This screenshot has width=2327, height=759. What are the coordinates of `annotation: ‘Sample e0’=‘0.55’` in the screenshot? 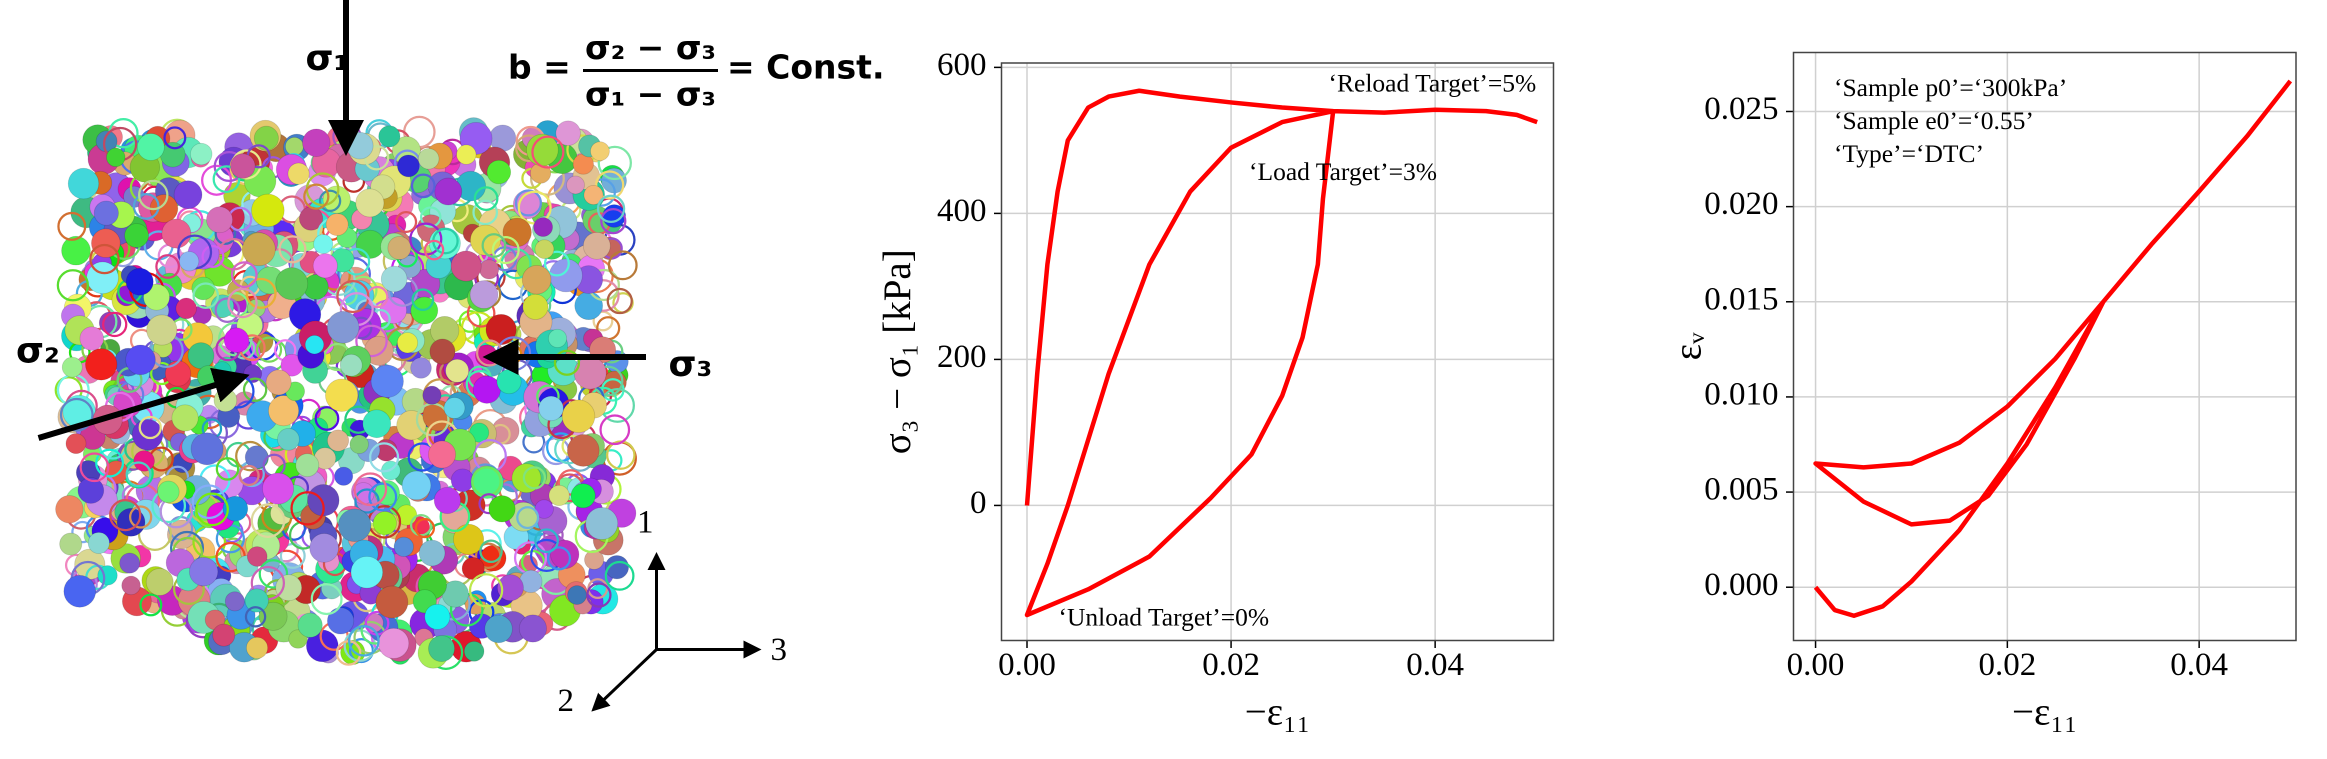 It's located at (1934, 120).